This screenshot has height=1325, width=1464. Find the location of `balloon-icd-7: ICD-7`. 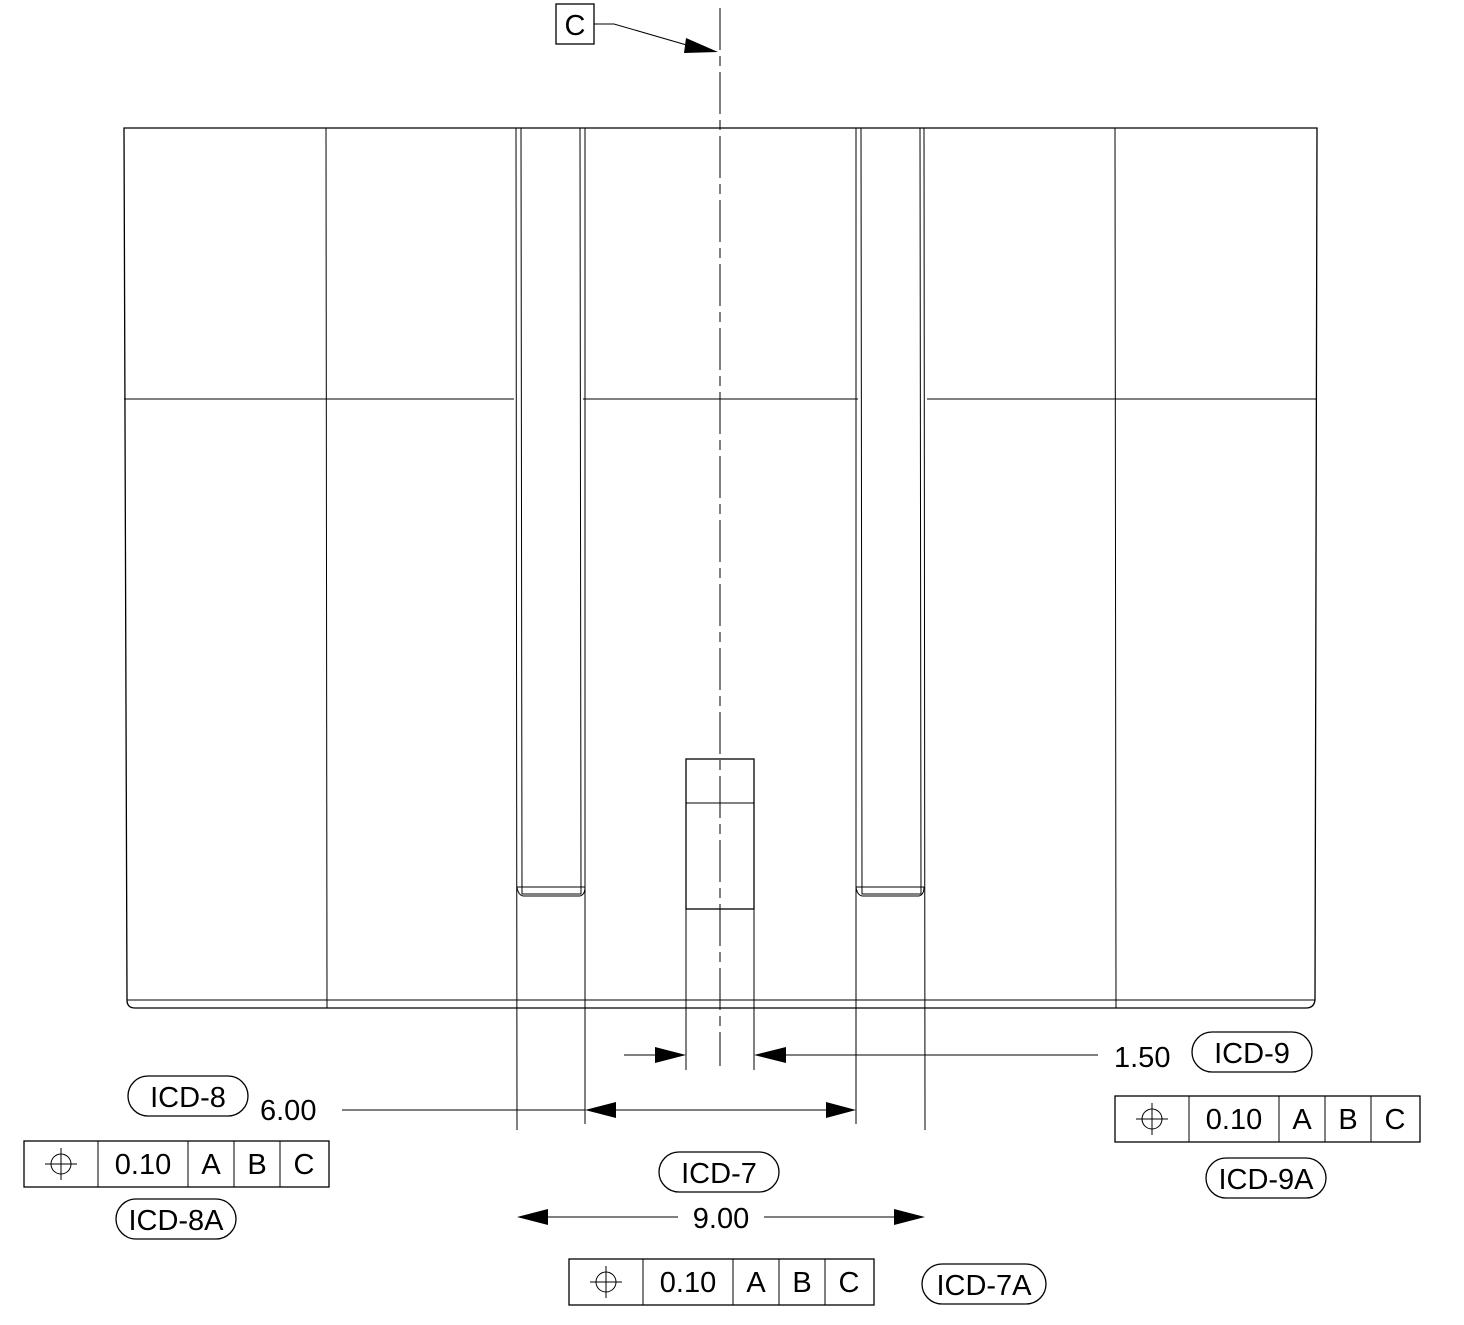

balloon-icd-7: ICD-7 is located at coordinates (719, 1174).